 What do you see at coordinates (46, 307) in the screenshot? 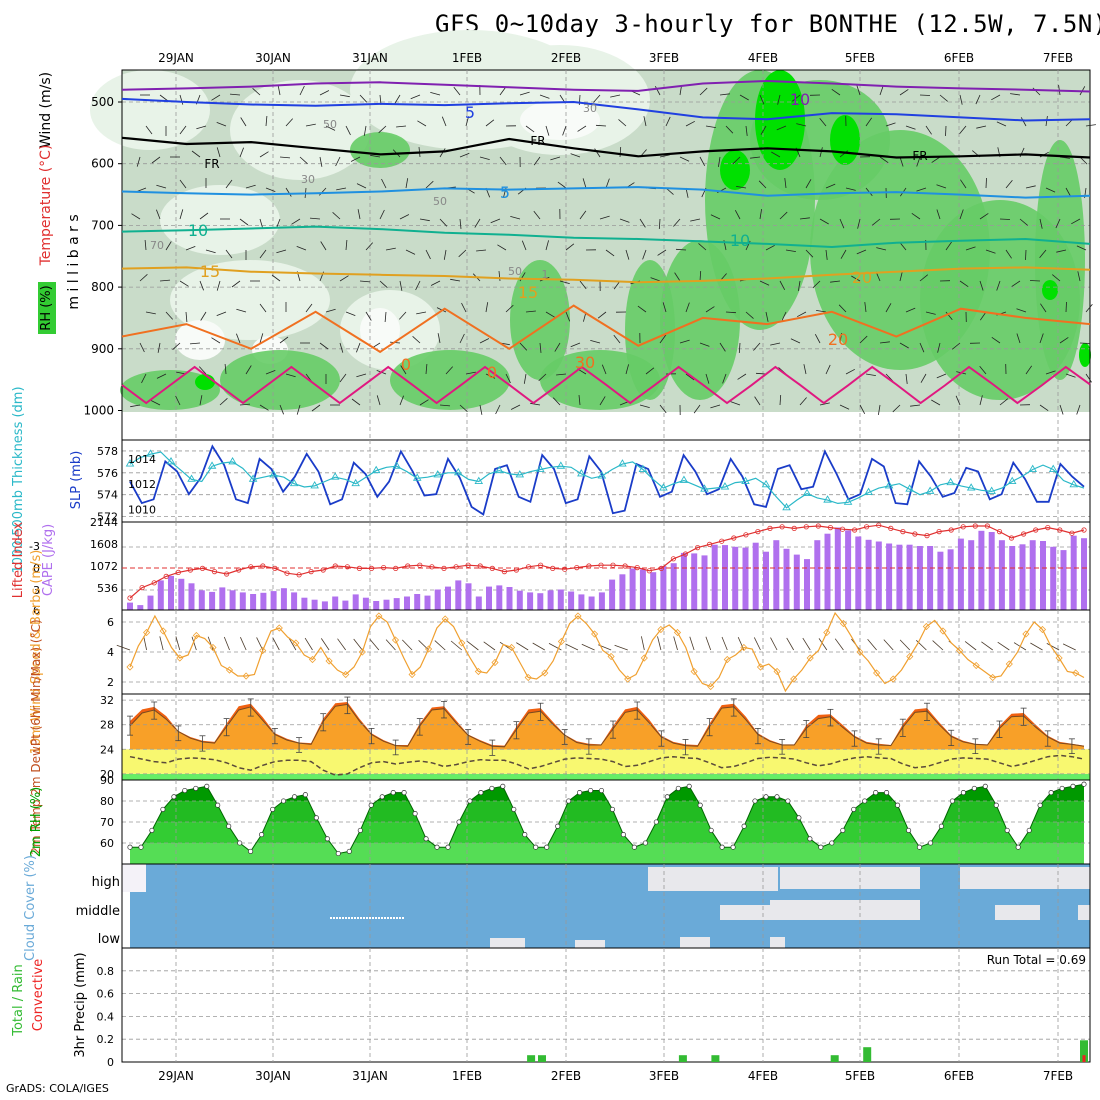
I see `legend-rh: RH (%)` at bounding box center [46, 307].